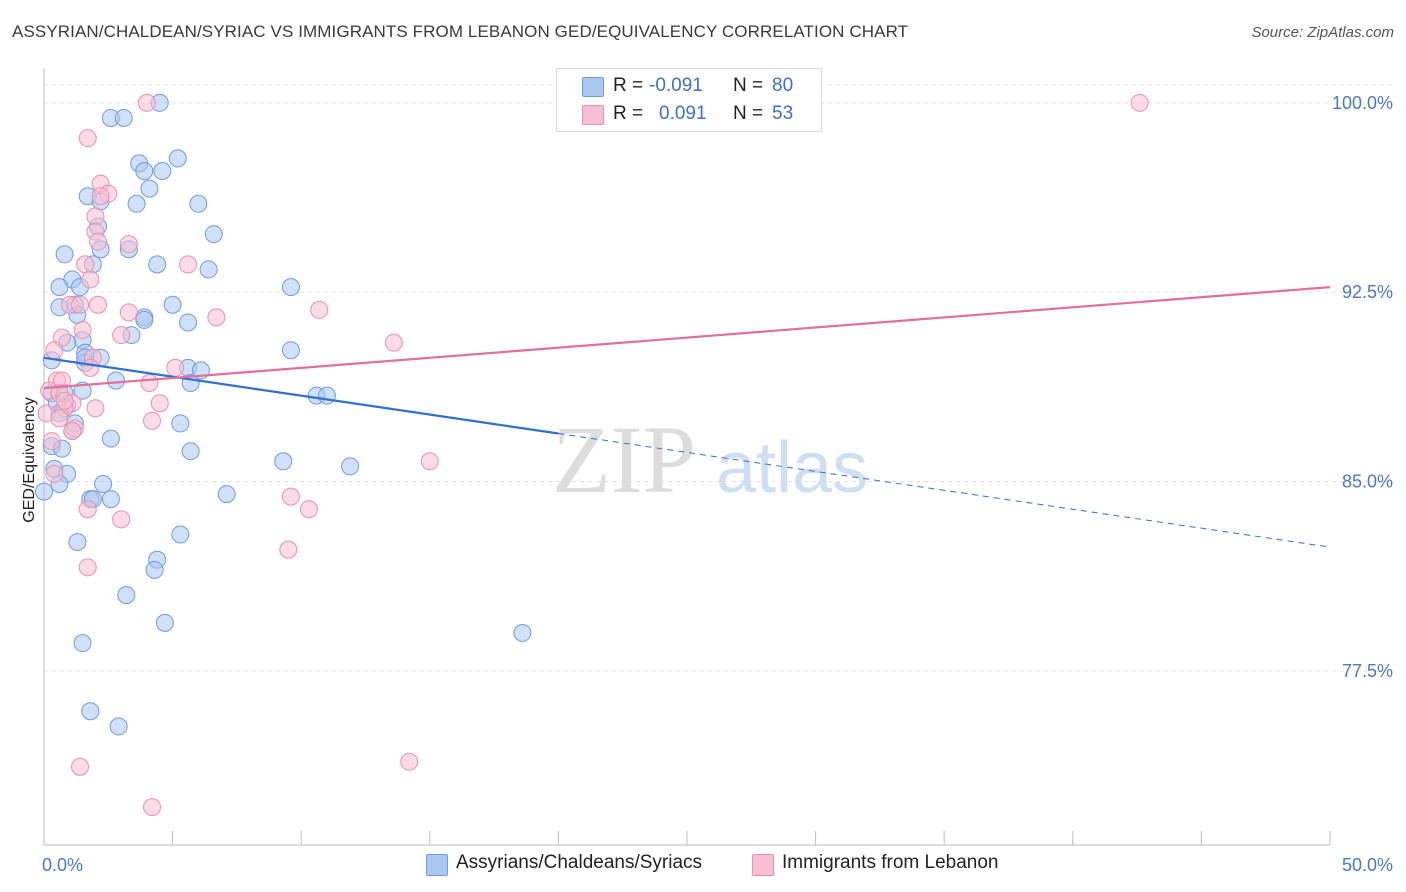 The image size is (1406, 892). What do you see at coordinates (437, 865) in the screenshot?
I see `legend-swatch-blue` at bounding box center [437, 865].